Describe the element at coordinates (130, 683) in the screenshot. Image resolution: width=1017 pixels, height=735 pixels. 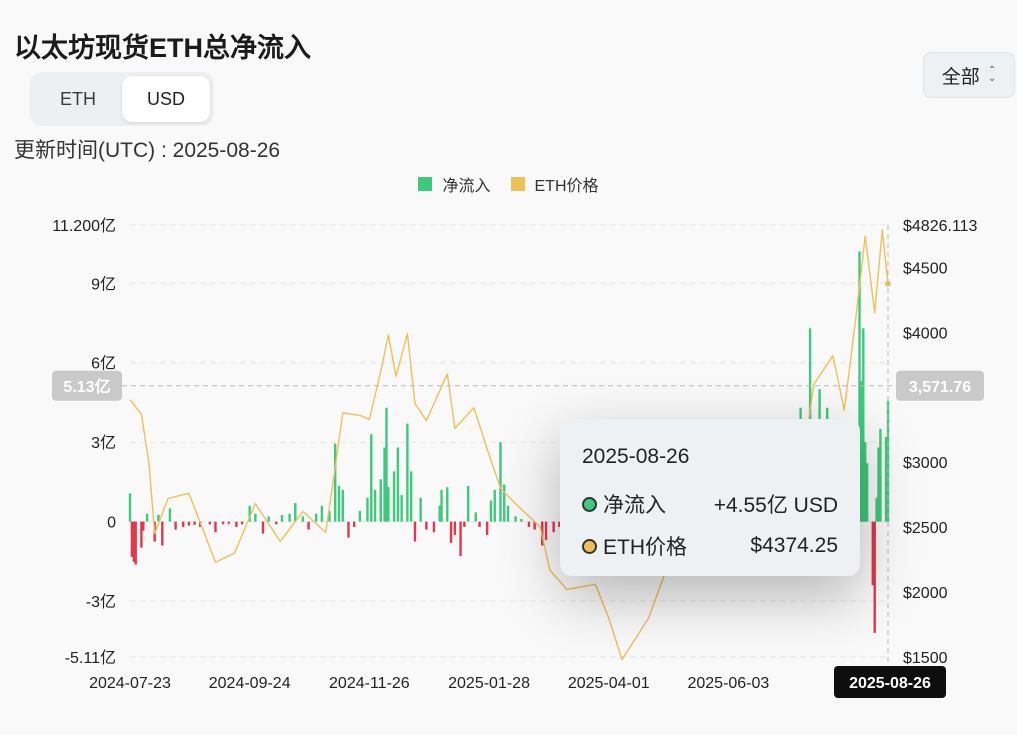
I see `x-tick-label: 2024-07-23` at that location.